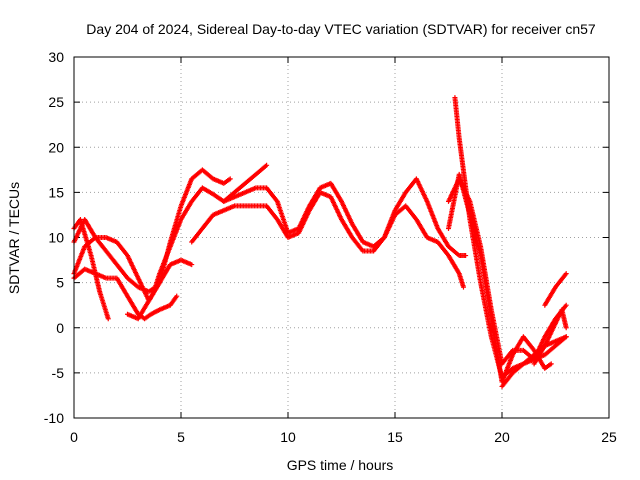 The height and width of the screenshot is (480, 640). I want to click on x-tick-label: 0, so click(74, 437).